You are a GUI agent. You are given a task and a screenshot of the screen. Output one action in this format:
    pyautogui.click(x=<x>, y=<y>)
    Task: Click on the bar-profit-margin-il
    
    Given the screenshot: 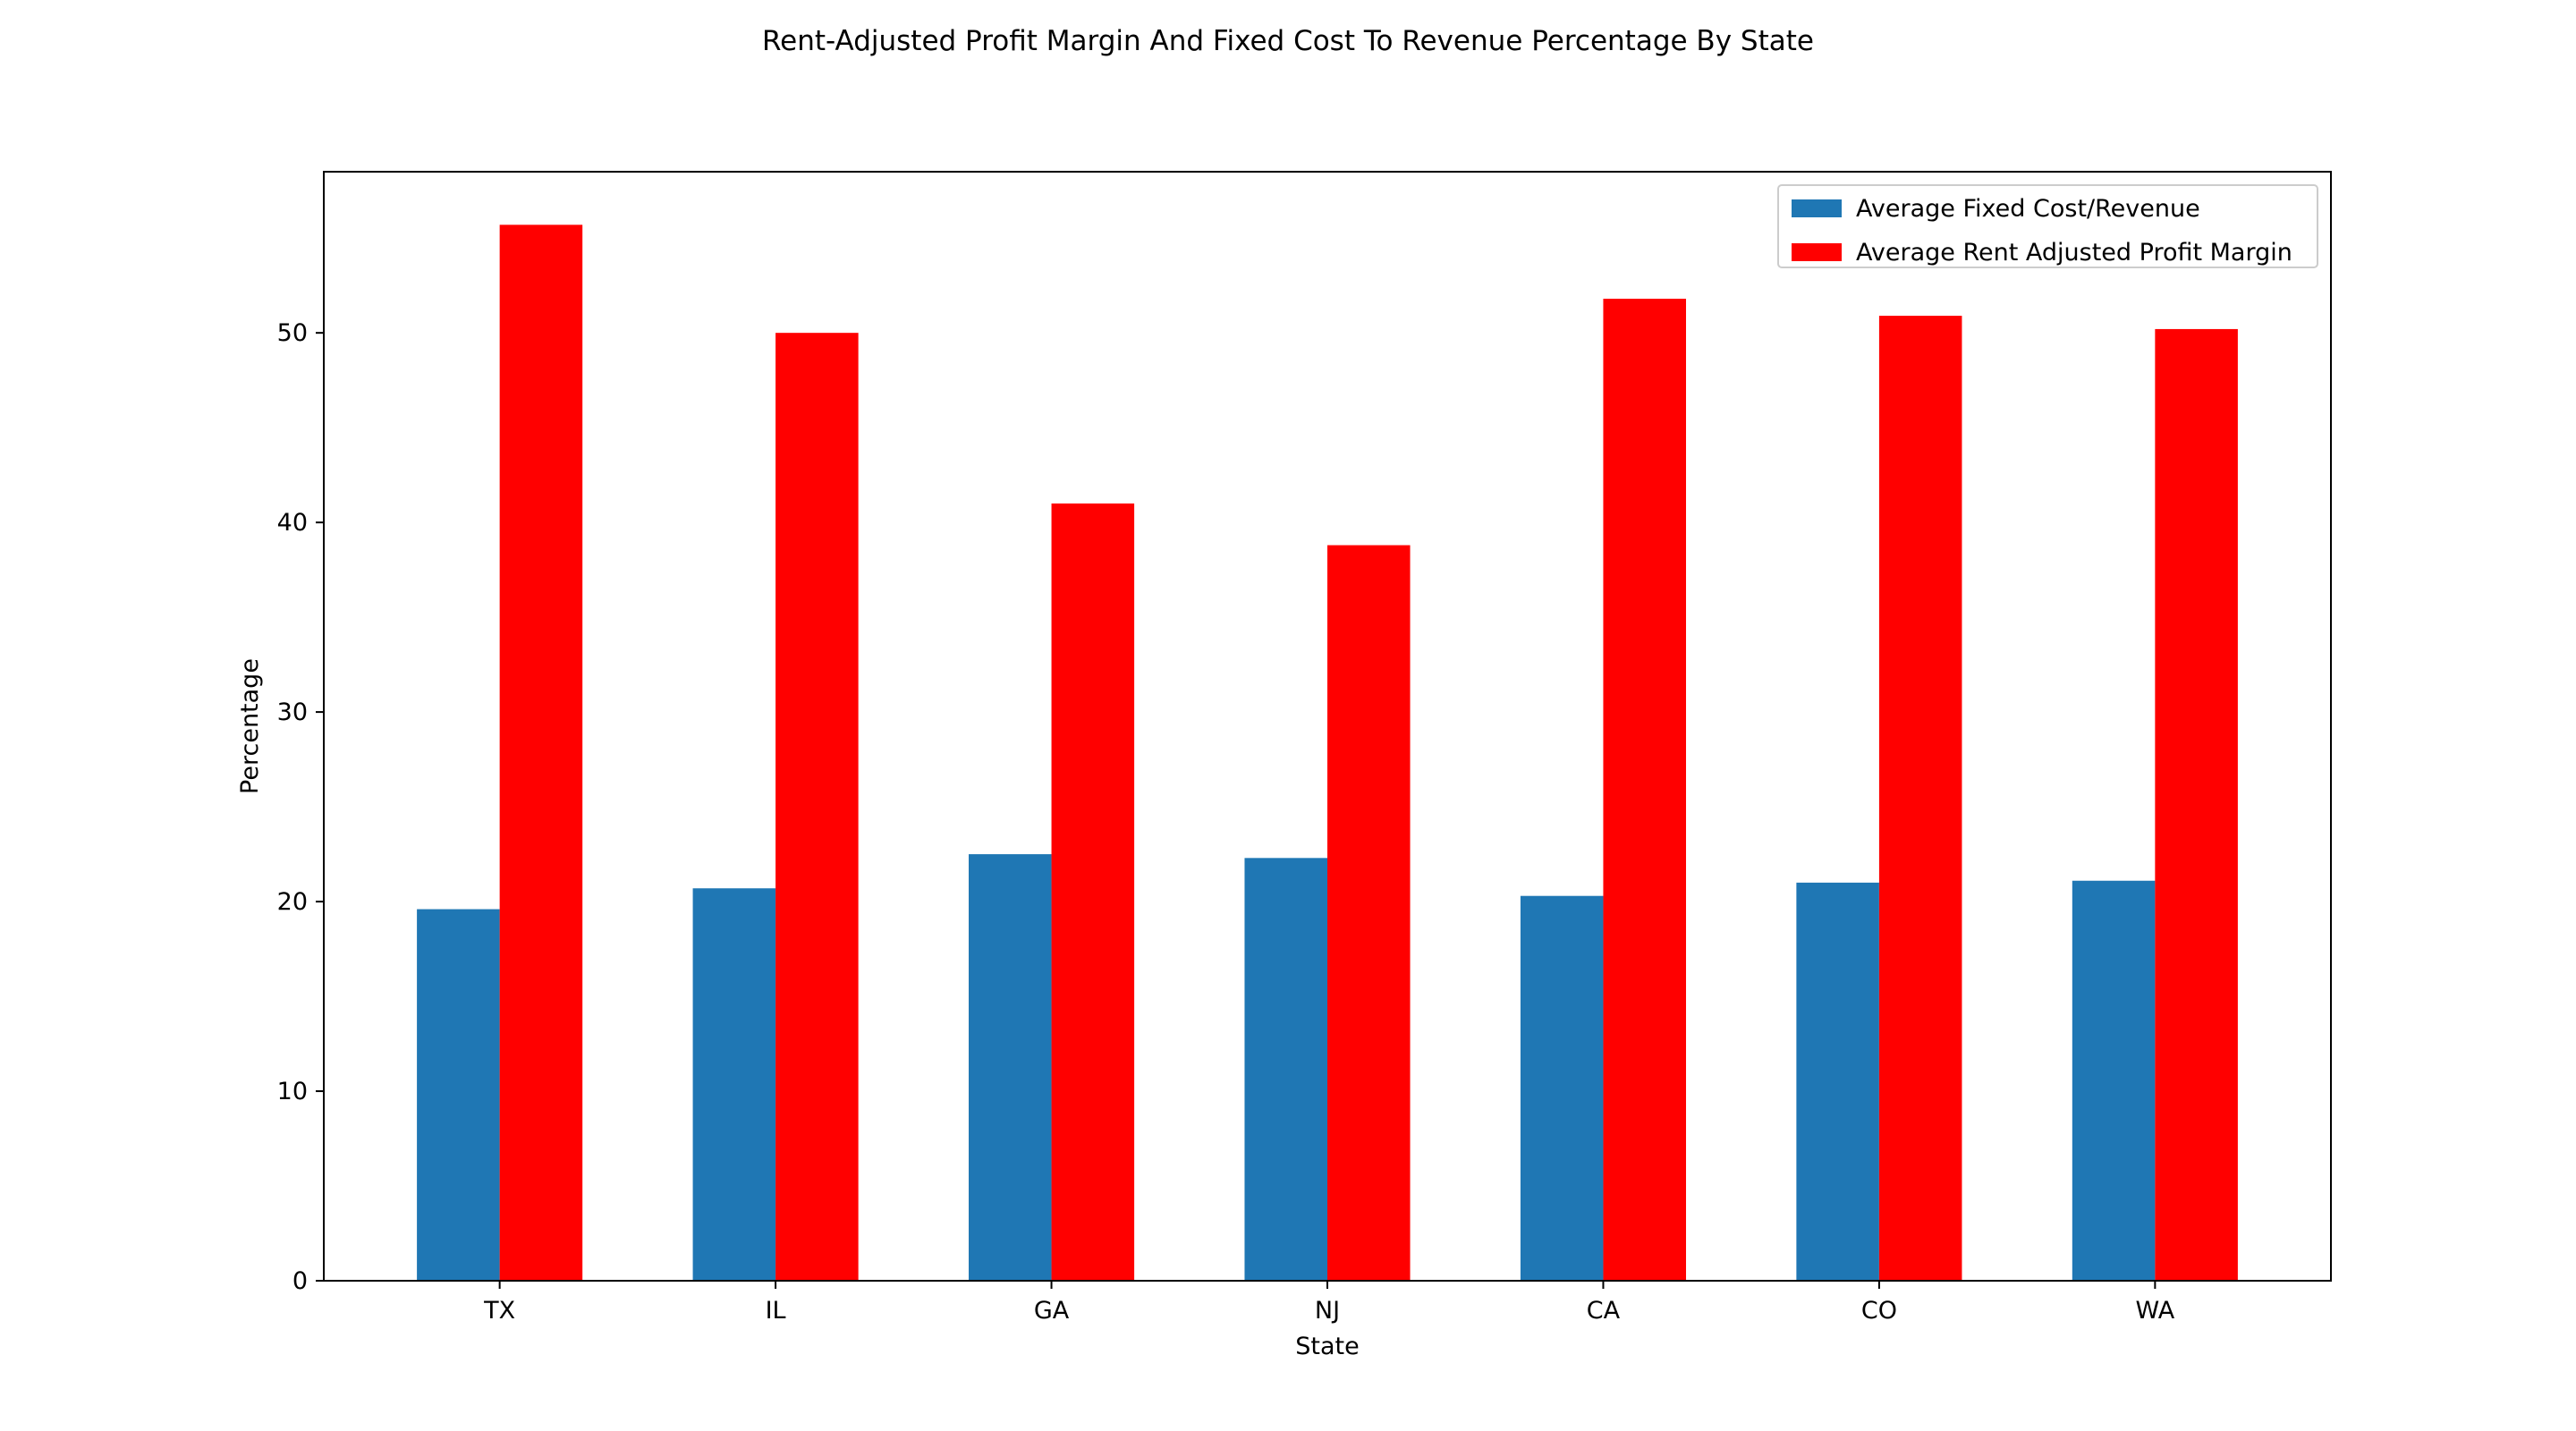 What is the action you would take?
    pyautogui.click(x=817, y=807)
    